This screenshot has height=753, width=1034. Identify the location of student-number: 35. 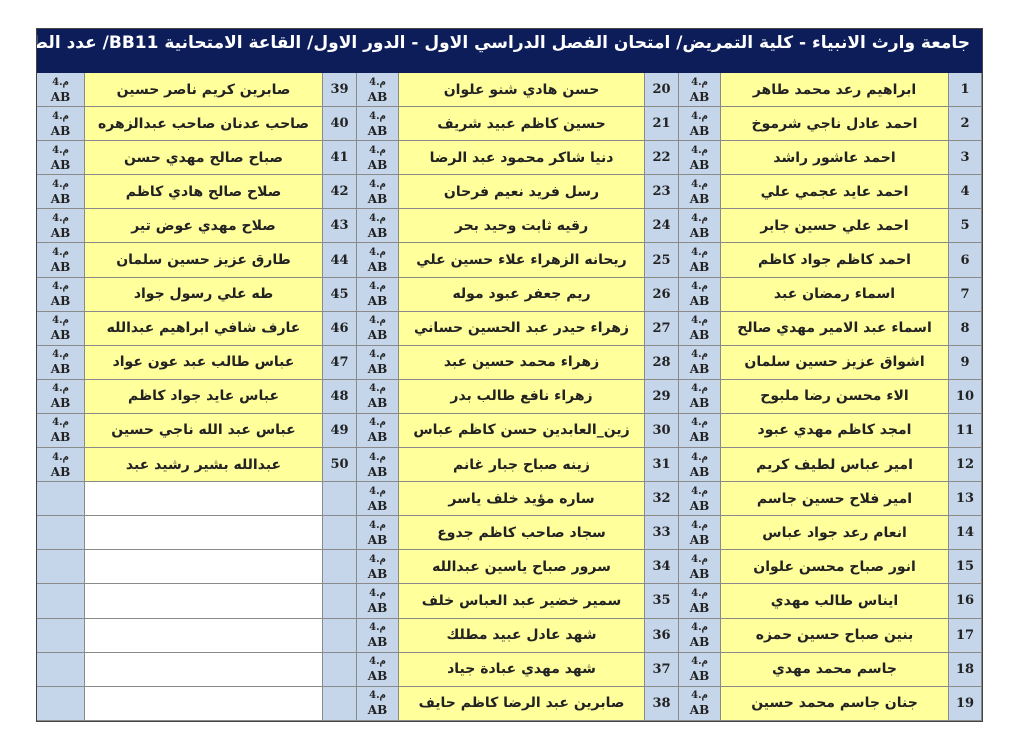
(662, 601).